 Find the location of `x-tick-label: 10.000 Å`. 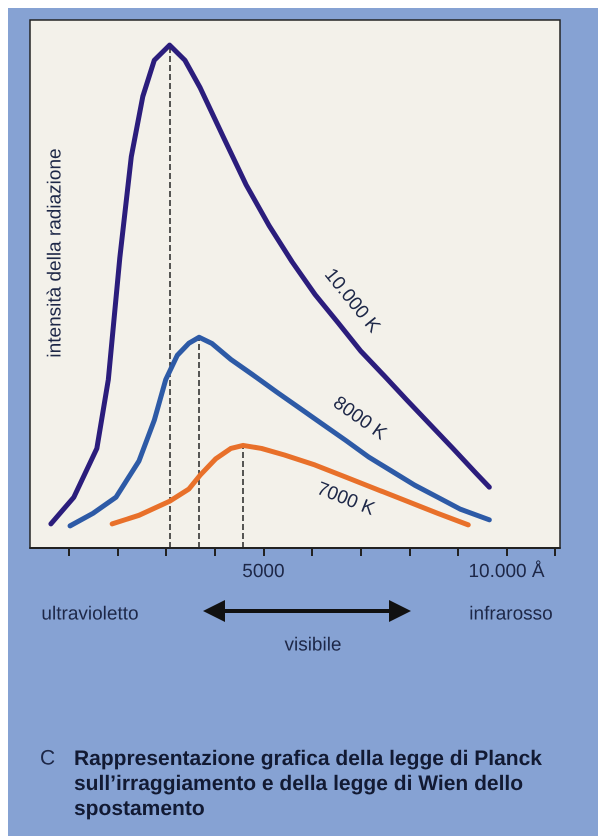

x-tick-label: 10.000 Å is located at coordinates (506, 571).